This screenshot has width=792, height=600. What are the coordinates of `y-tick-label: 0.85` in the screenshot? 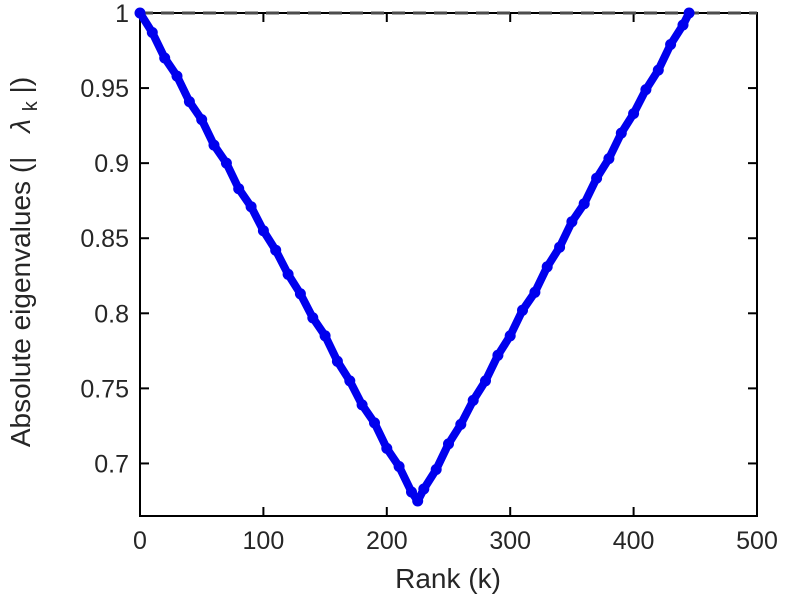 It's located at (104, 239).